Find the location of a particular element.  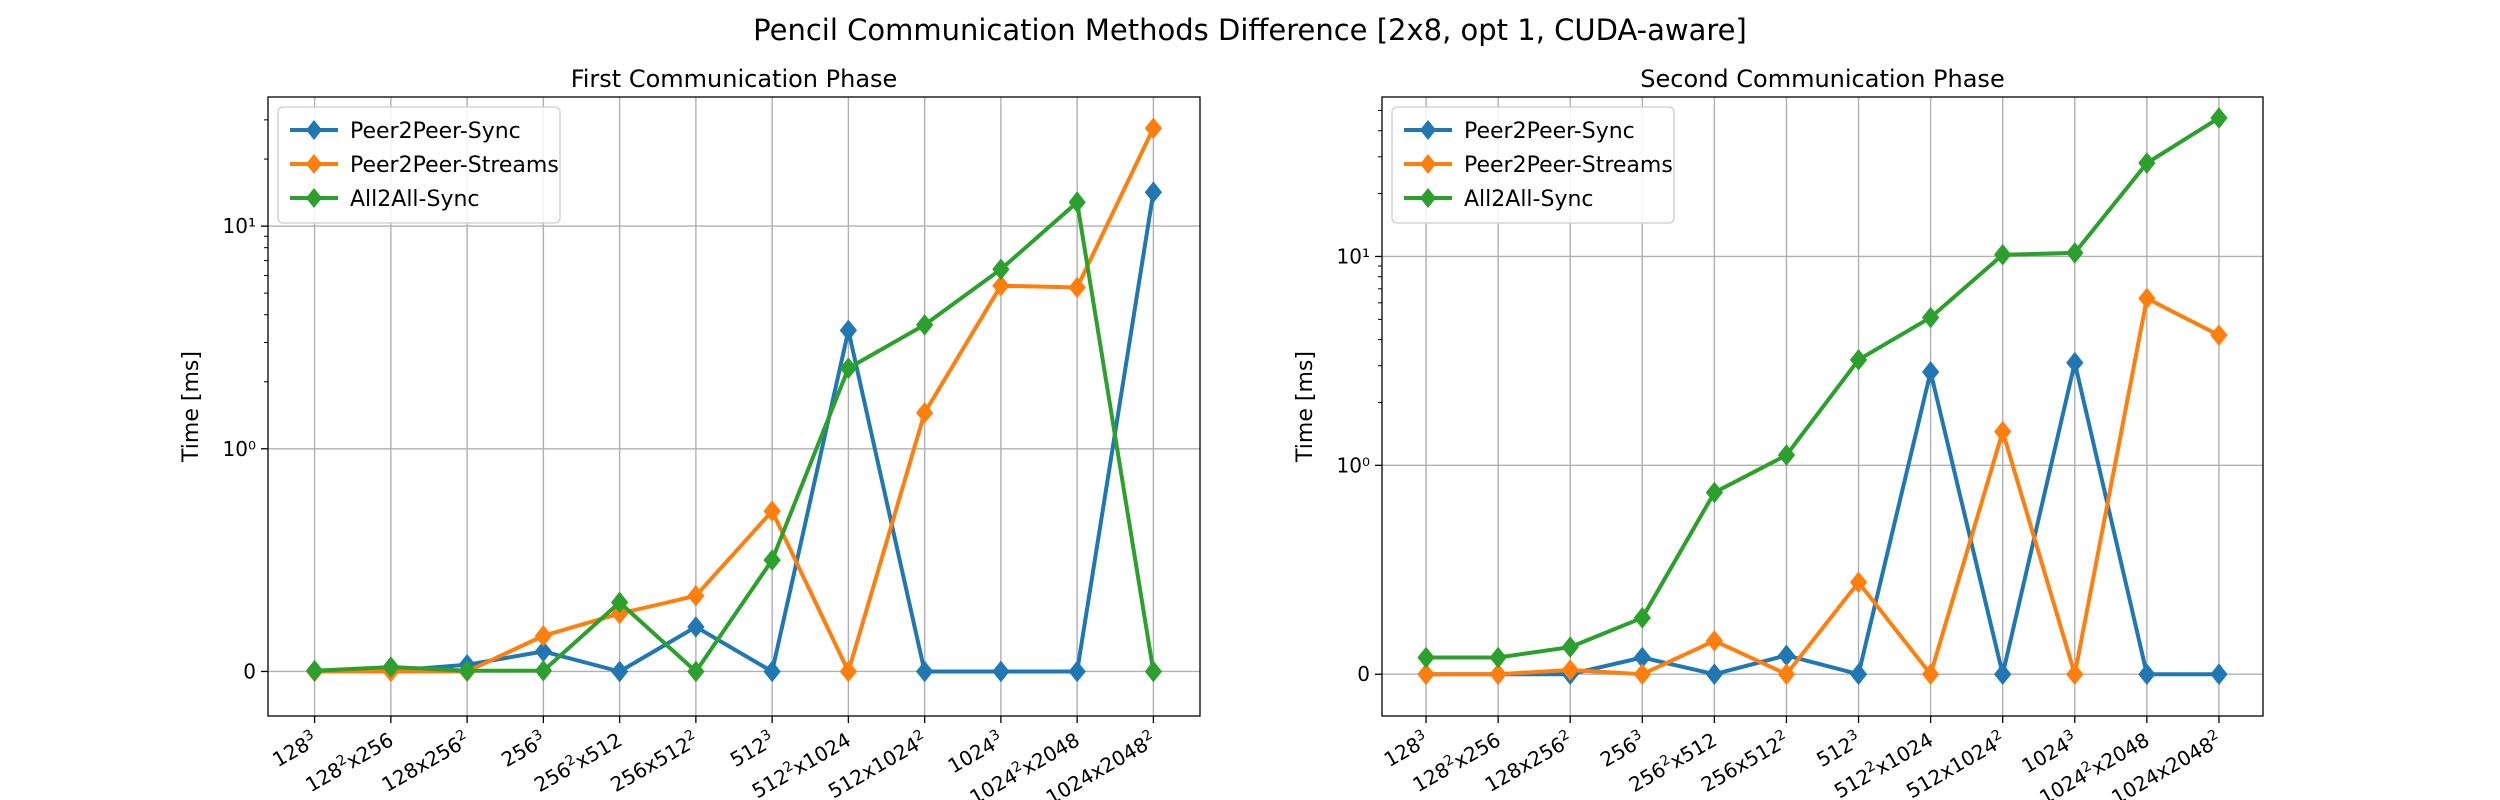

chart-title: First Communication Phase is located at coordinates (734, 79).